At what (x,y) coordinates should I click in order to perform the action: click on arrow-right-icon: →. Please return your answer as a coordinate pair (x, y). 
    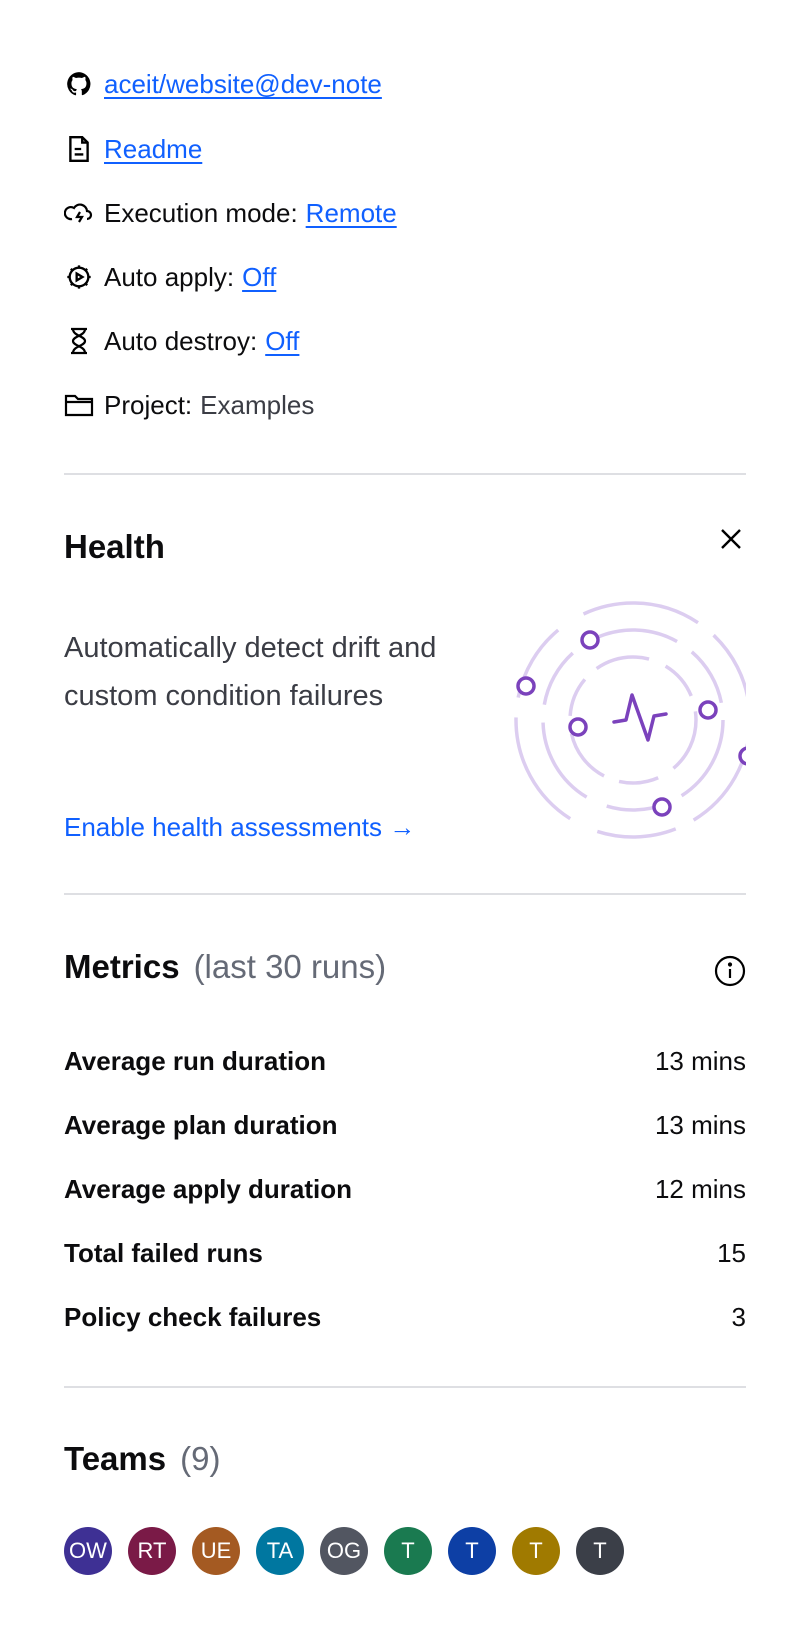
    Looking at the image, I should click on (402, 827).